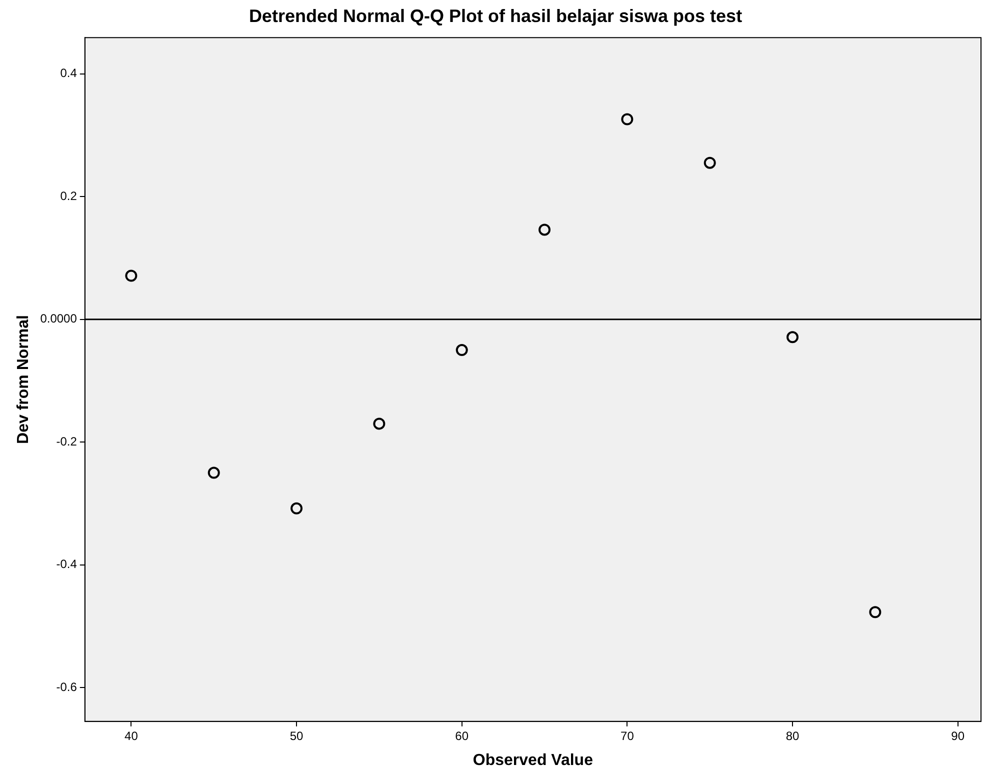 This screenshot has height=784, width=995. What do you see at coordinates (297, 735) in the screenshot?
I see `x-tick-label: 50` at bounding box center [297, 735].